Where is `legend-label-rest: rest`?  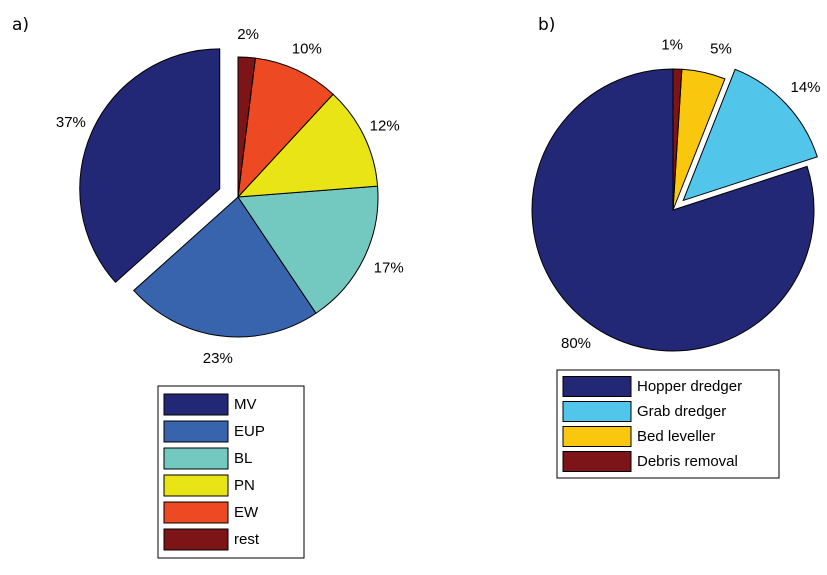 legend-label-rest: rest is located at coordinates (247, 539).